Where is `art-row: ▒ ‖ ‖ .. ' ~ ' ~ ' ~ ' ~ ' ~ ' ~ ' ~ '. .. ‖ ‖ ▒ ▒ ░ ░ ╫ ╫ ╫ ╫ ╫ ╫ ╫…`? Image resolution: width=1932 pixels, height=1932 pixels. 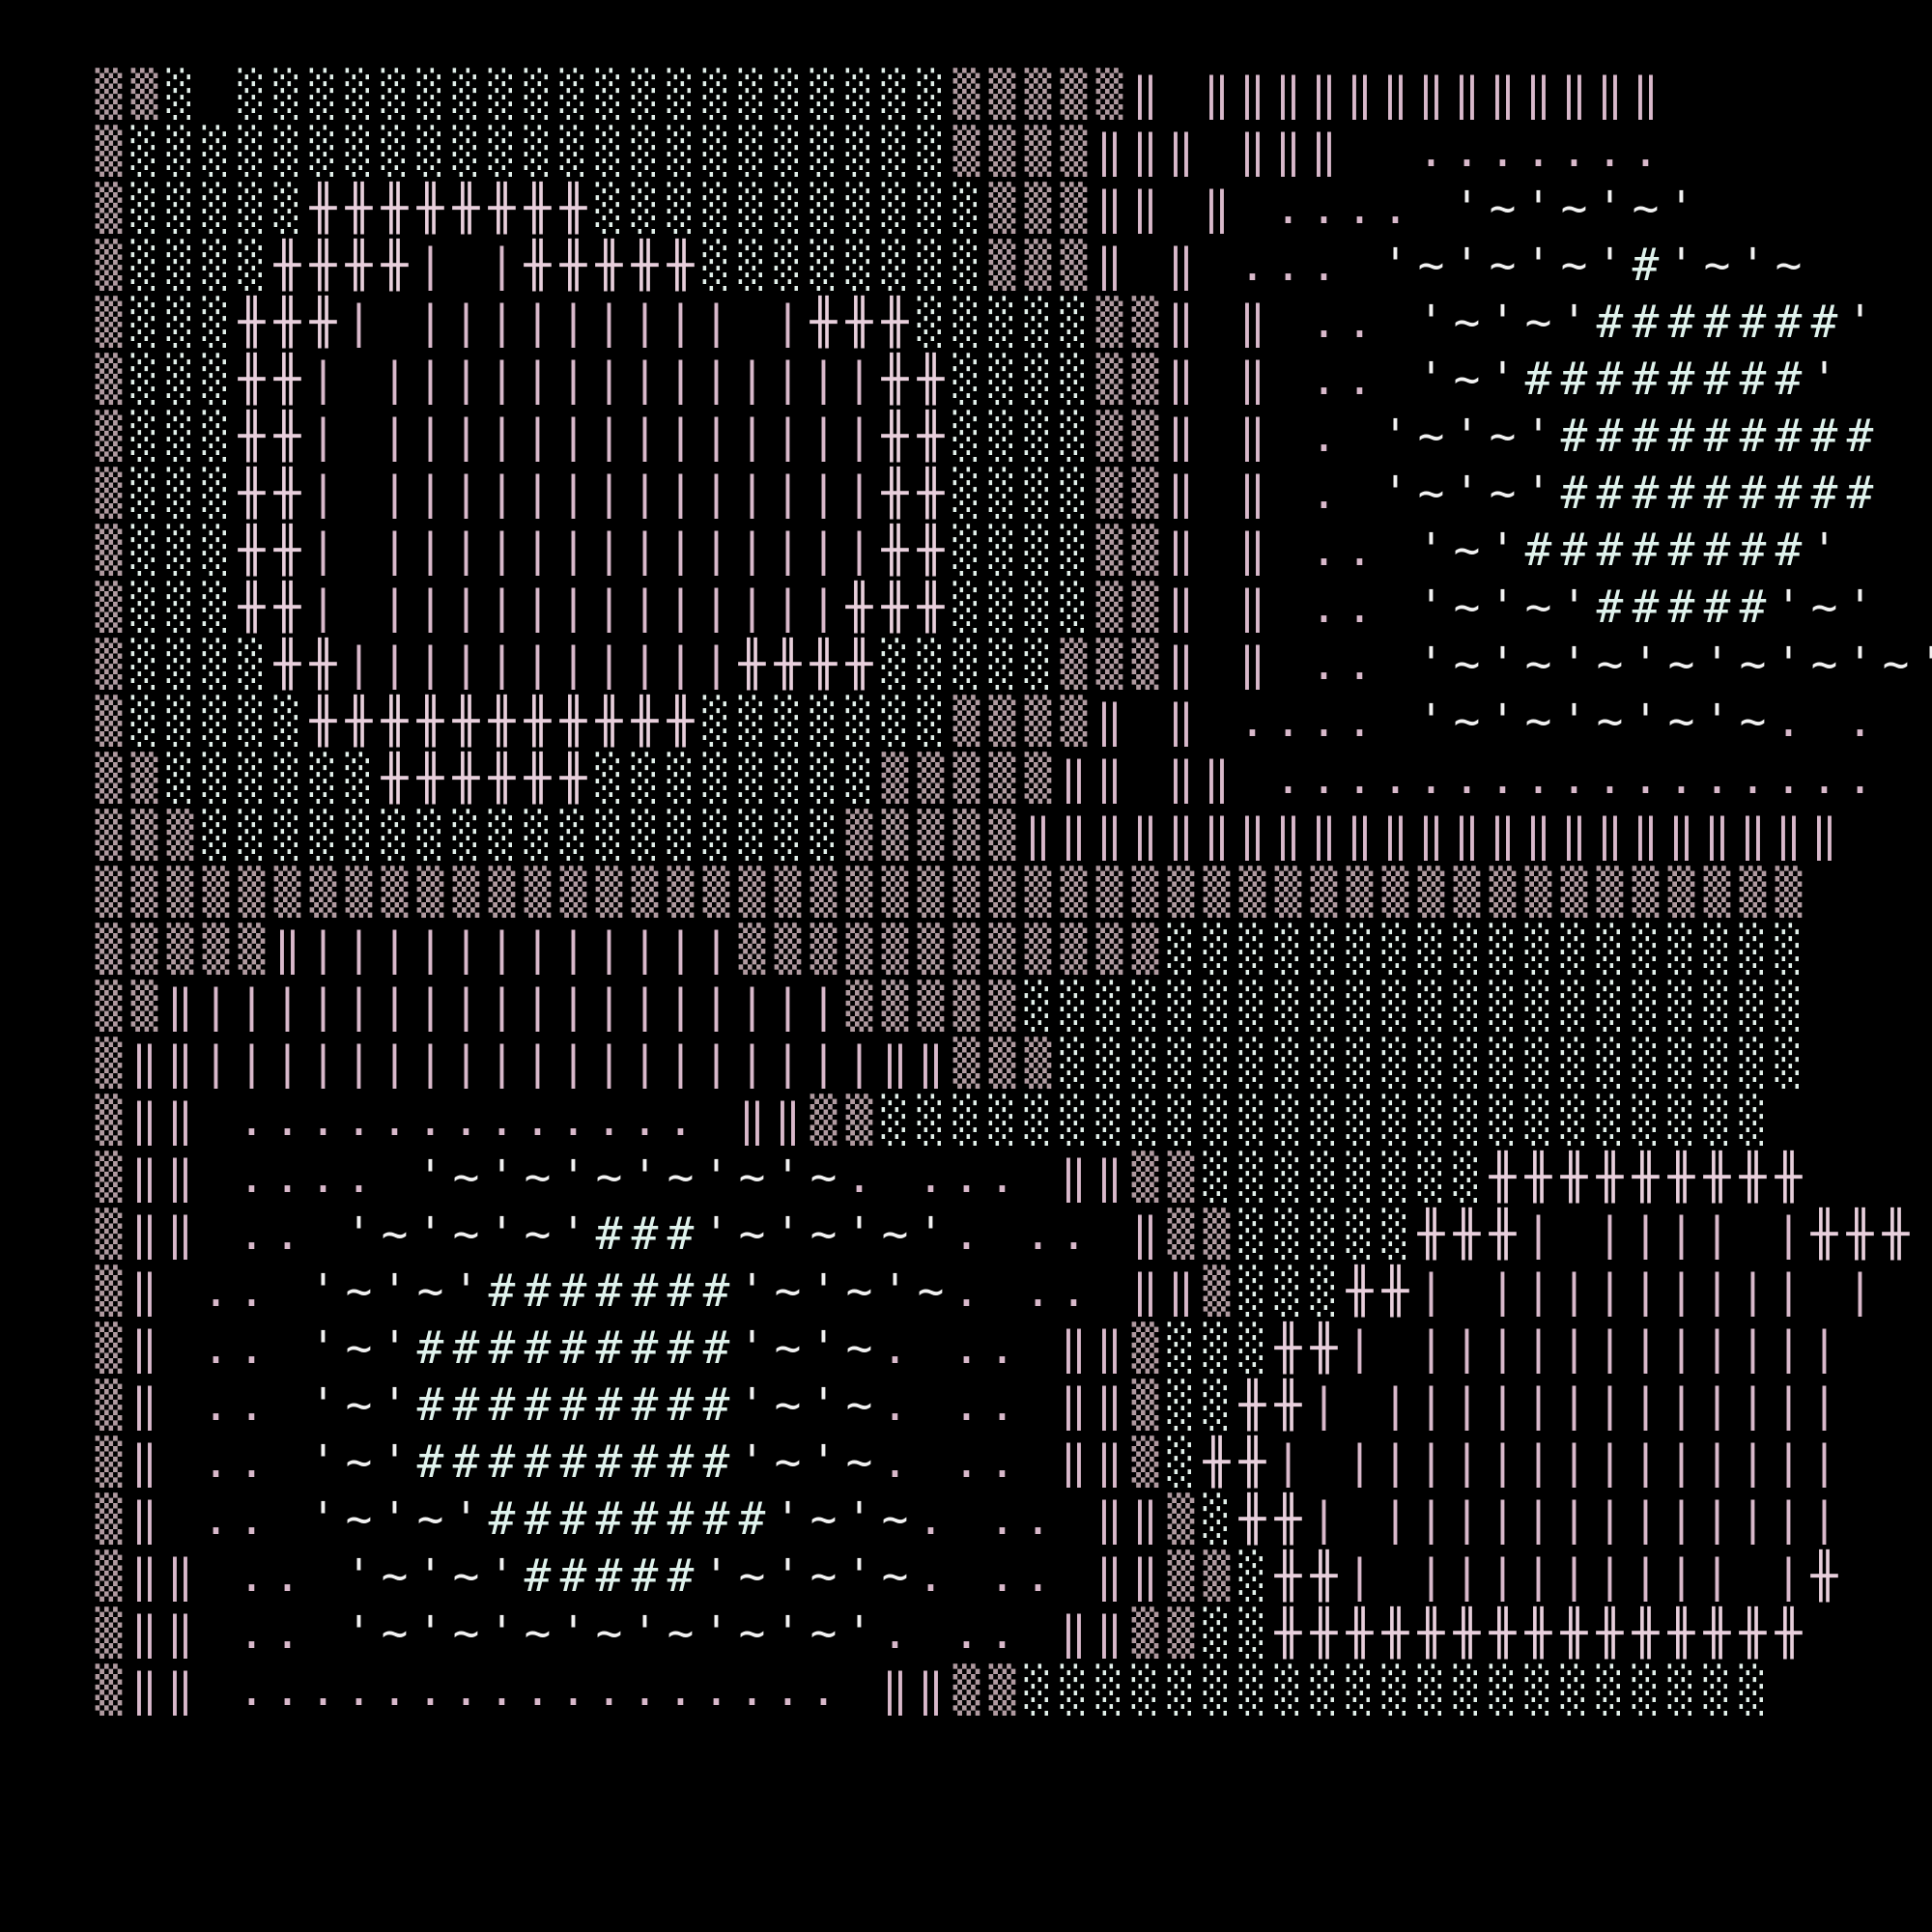
art-row: ▒ ‖ ‖ .. ' ~ ' ~ ' ~ ' ~ ' ~ ' ~ ' ~ '. .. ‖ ‖ ▒ ▒ ░ ░ ╫ ╫ ╫ ╫ ╫ ╫ ╫… is located at coordinates (1011, 1633).